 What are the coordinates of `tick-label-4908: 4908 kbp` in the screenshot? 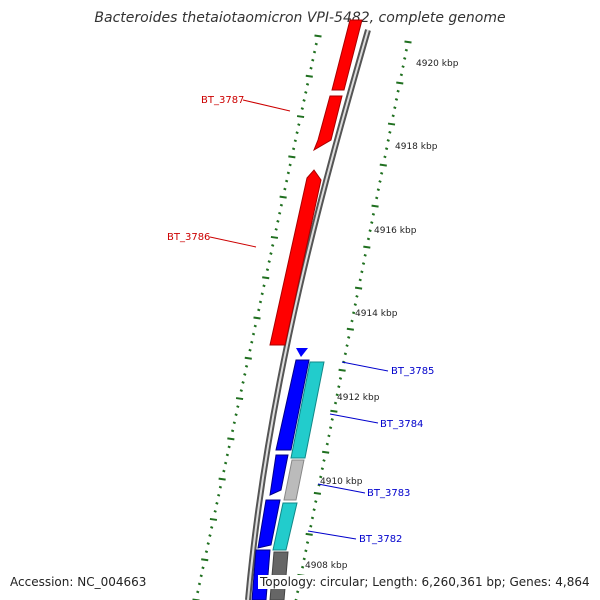 It's located at (326, 566).